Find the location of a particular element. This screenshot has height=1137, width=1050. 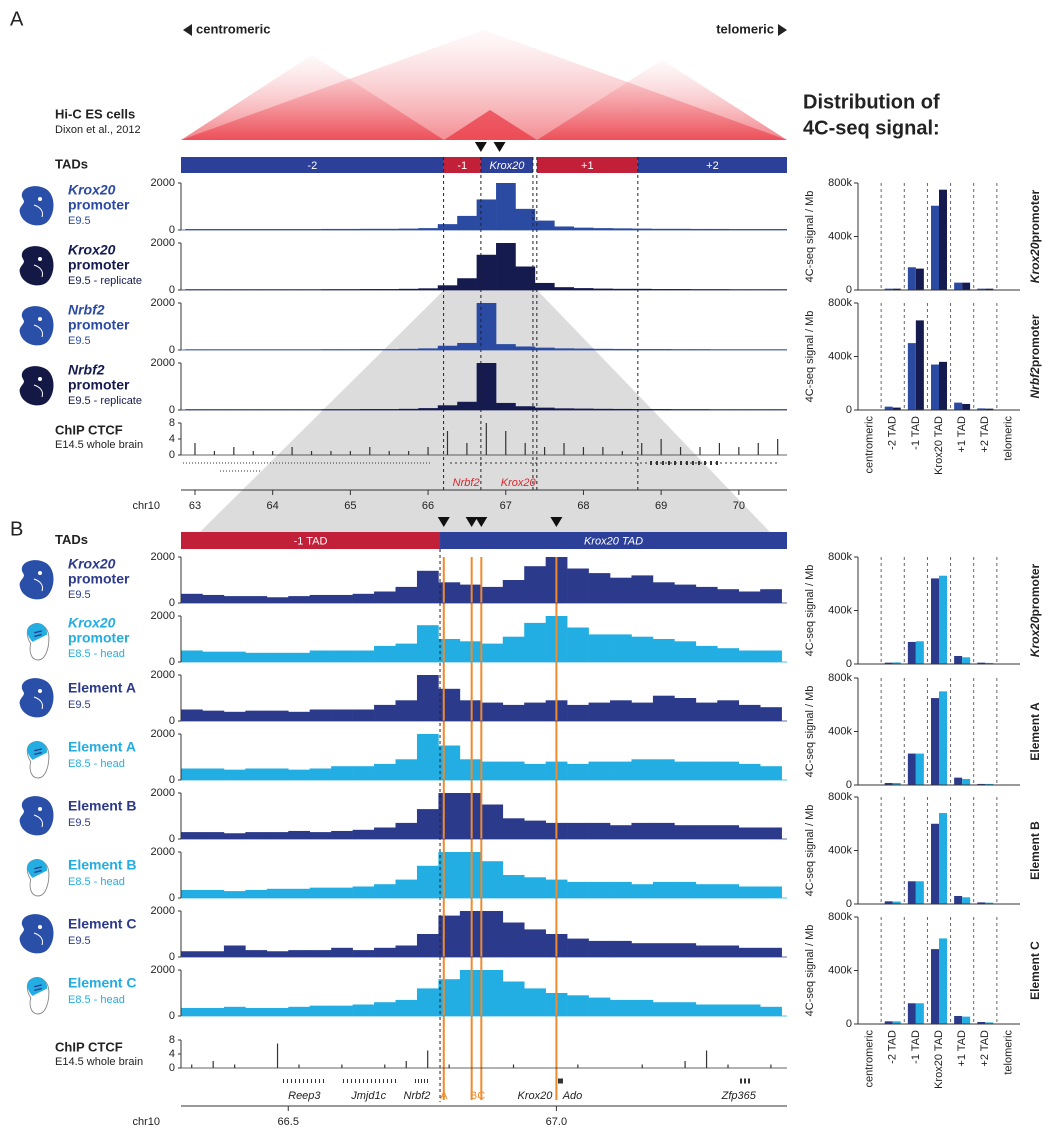

panel-title: Element A is located at coordinates (1035, 731).